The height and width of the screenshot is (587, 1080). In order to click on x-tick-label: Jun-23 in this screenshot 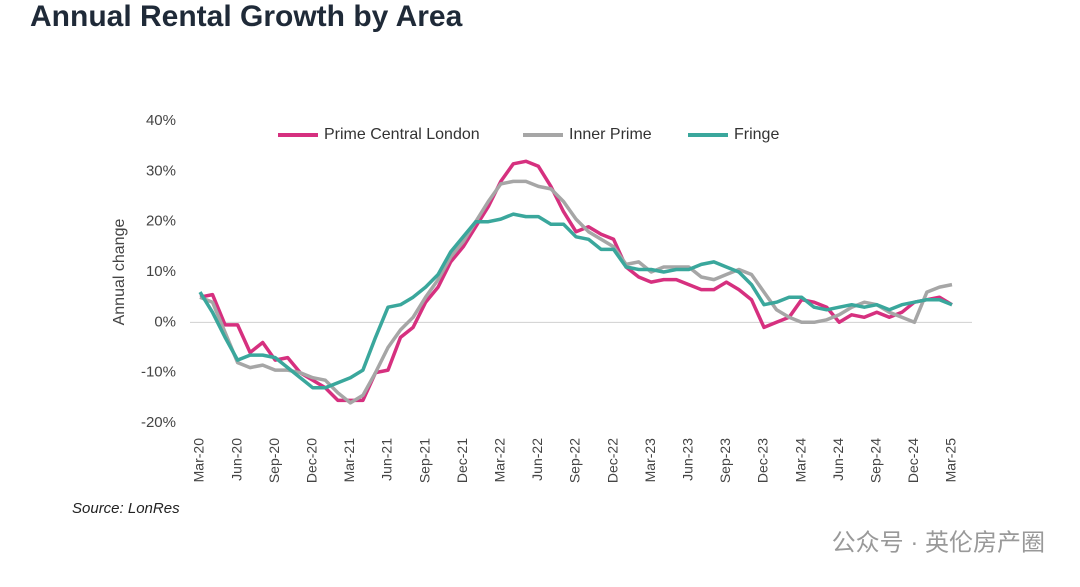, I will do `click(688, 459)`.